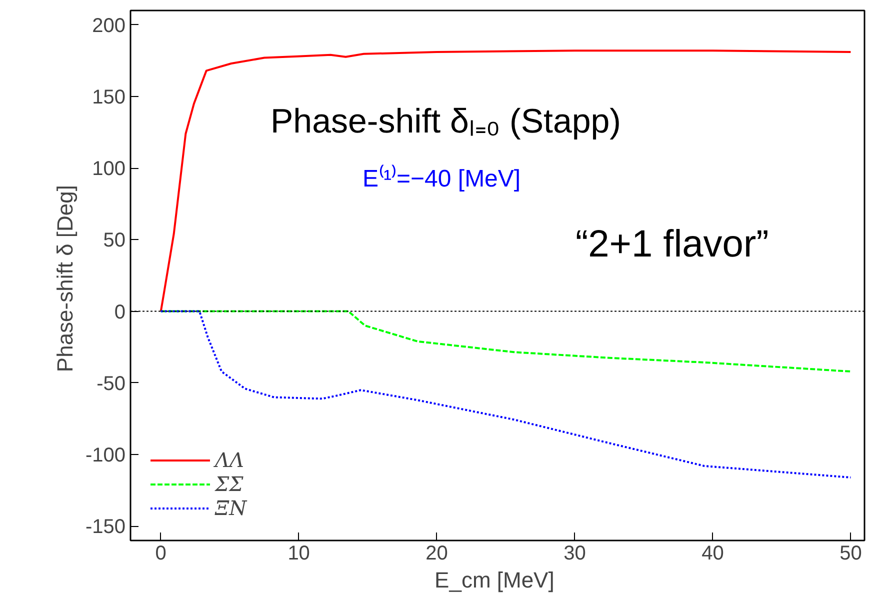 The width and height of the screenshot is (876, 616). What do you see at coordinates (299, 553) in the screenshot?
I see `x-tick-label: 10` at bounding box center [299, 553].